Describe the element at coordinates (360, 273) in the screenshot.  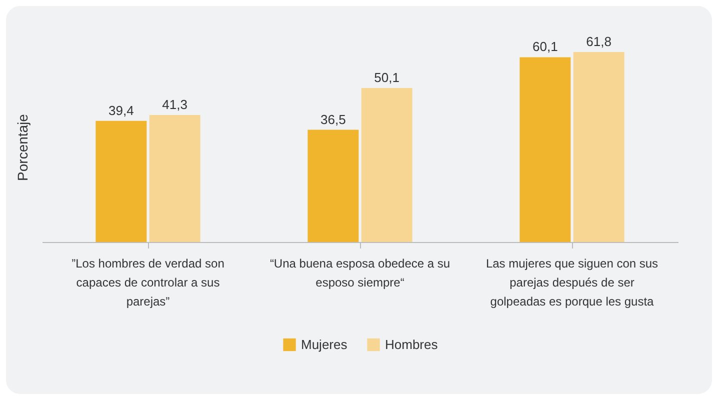
I see `x-tick-label: “Una buena esposa obedece a su esposo siempre“` at that location.